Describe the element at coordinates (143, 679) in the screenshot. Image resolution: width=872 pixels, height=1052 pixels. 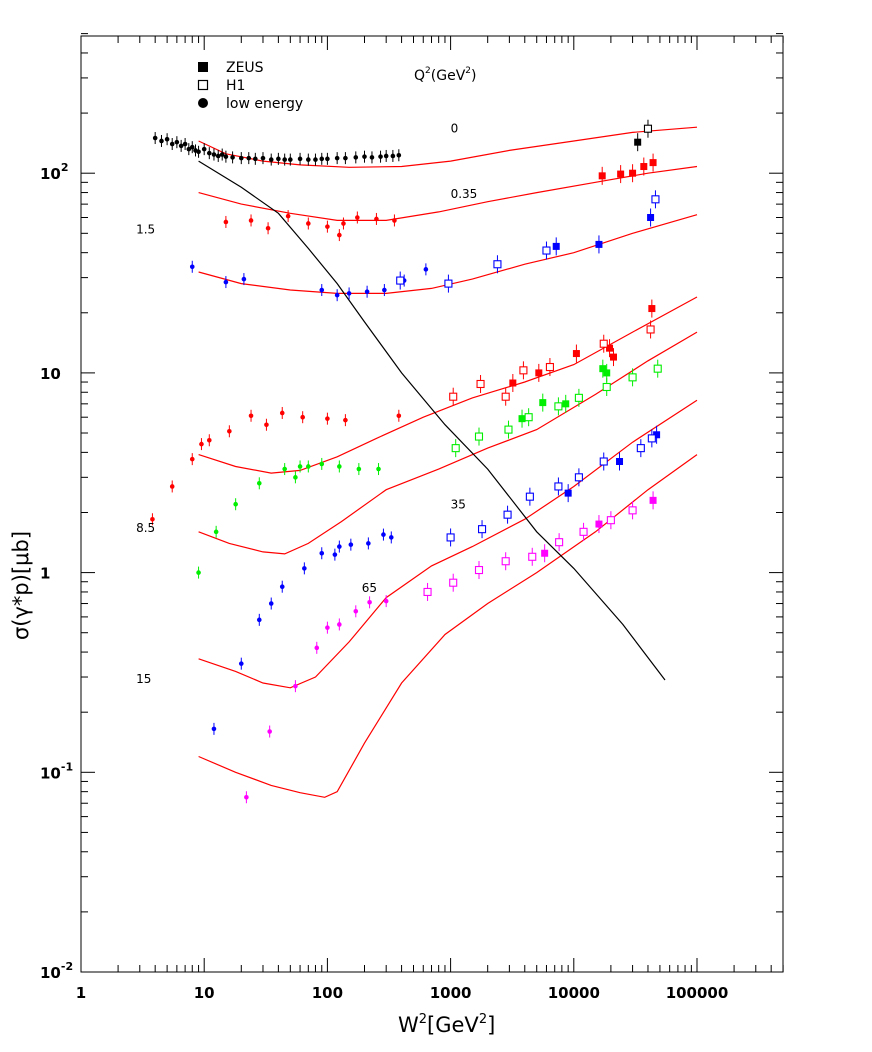
I see `q2-label: 15` at that location.